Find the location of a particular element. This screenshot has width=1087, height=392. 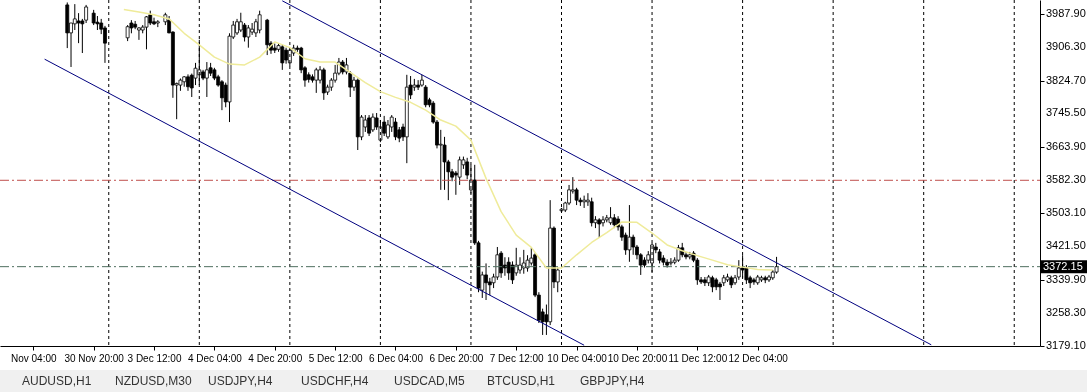

y-tick-label: 3179.10 is located at coordinates (1066, 345).